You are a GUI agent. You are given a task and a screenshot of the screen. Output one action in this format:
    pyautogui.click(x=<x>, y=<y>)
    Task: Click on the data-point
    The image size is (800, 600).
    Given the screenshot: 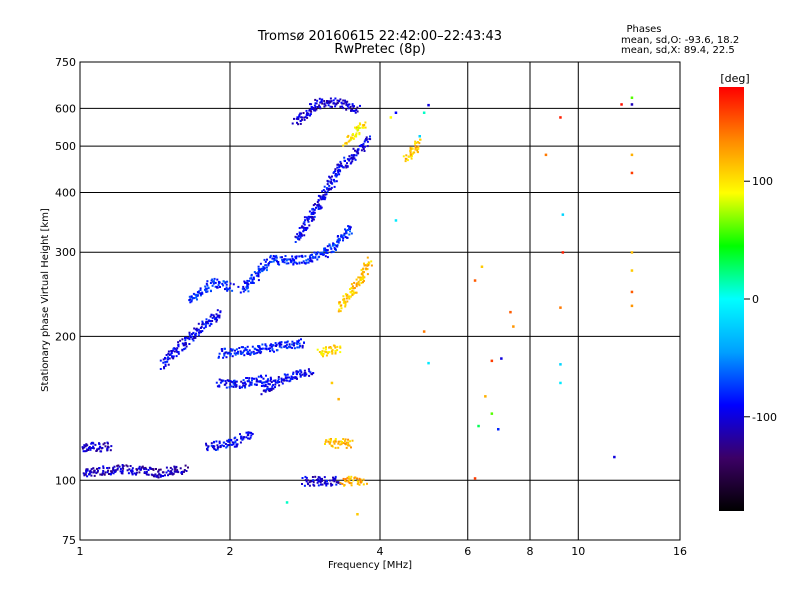 What is the action you would take?
    pyautogui.click(x=632, y=97)
    